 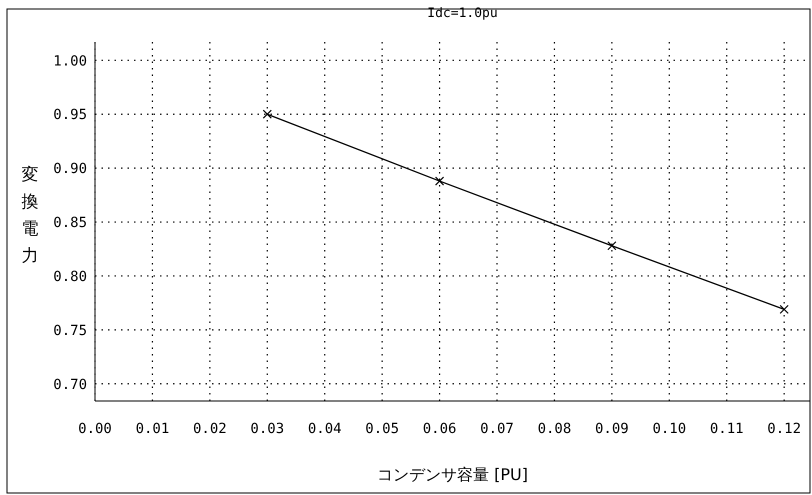 I want to click on x-tick-label: 0.07, so click(x=497, y=429).